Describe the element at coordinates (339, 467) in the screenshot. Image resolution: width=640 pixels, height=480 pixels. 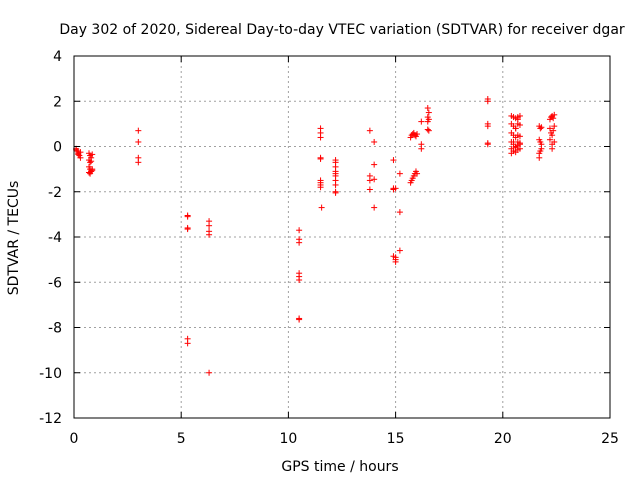
I see `x-axis-label: GPS time / hours` at that location.